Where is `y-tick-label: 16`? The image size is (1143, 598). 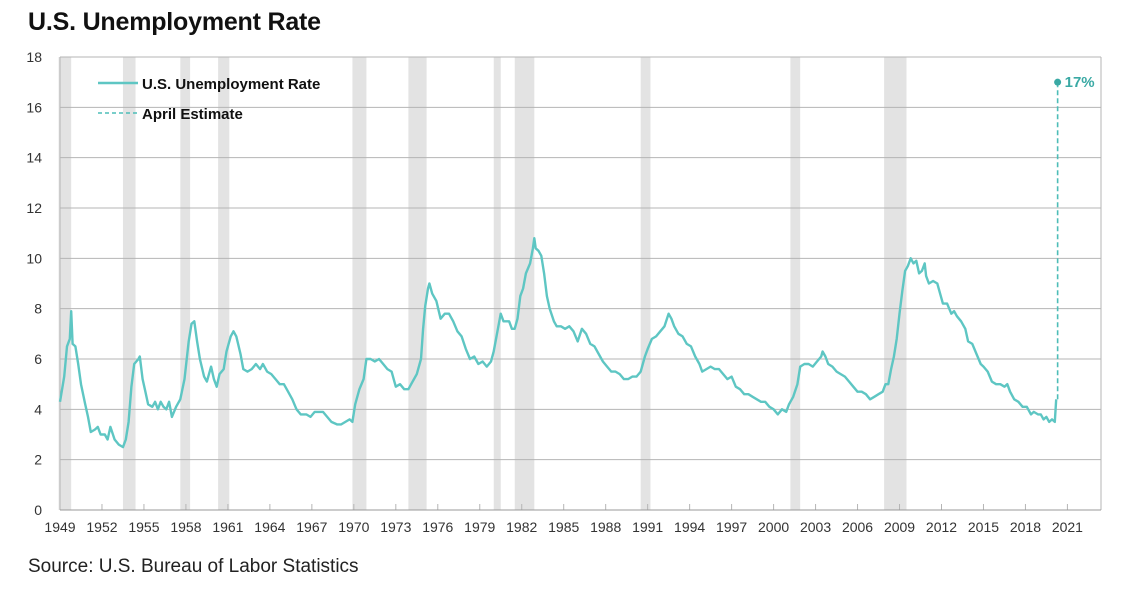
y-tick-label: 16 is located at coordinates (34, 107).